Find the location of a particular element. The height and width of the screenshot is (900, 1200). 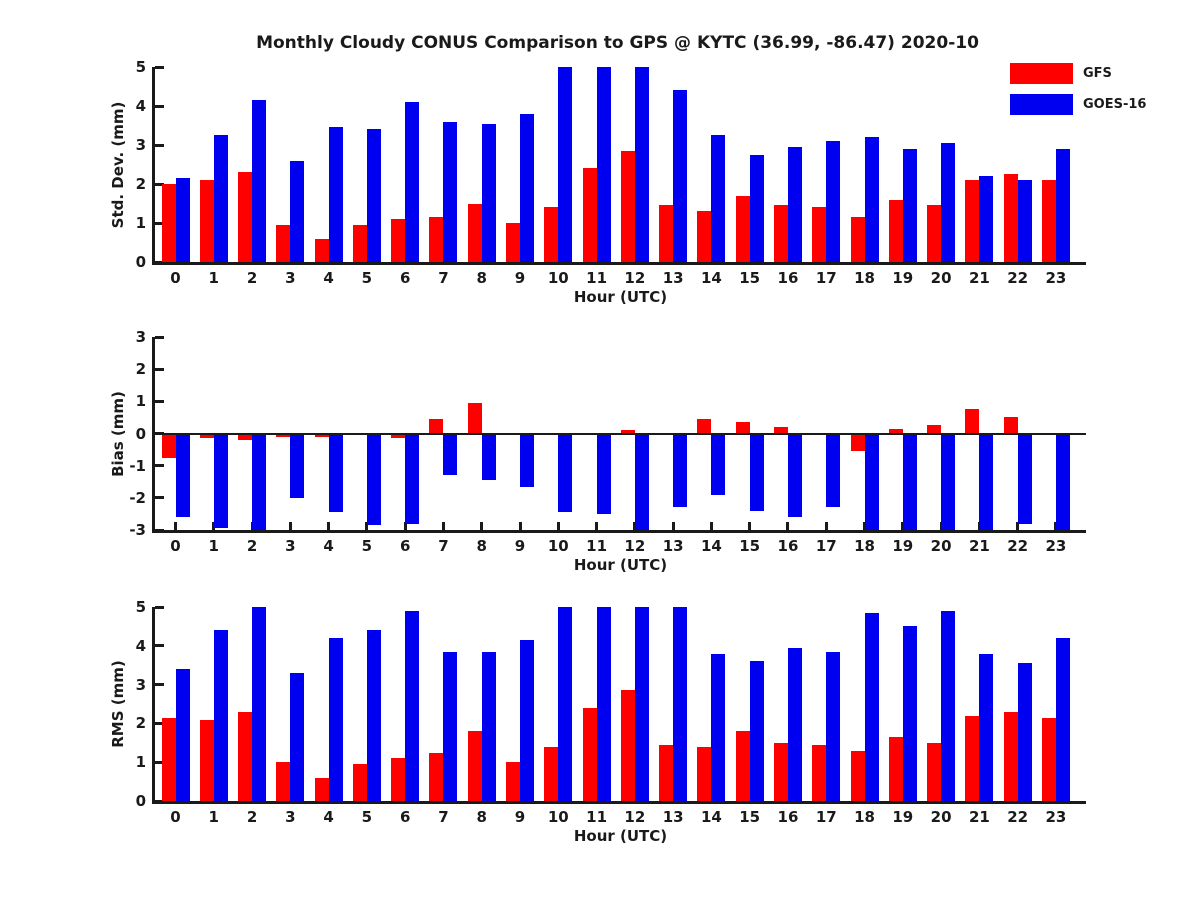

x-tick-label: 2 is located at coordinates (252, 278).